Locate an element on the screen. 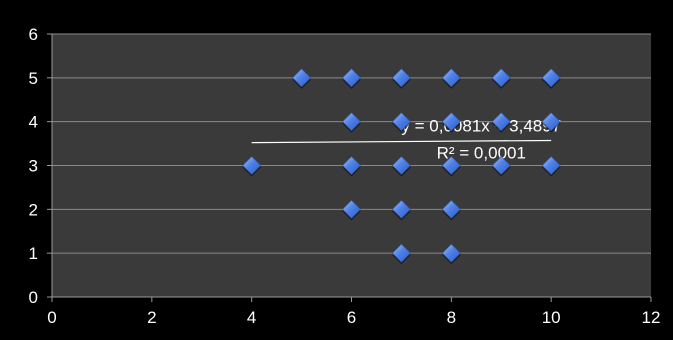  trendline-equation: y = 0,0081x + 3,4897 is located at coordinates (481, 125).